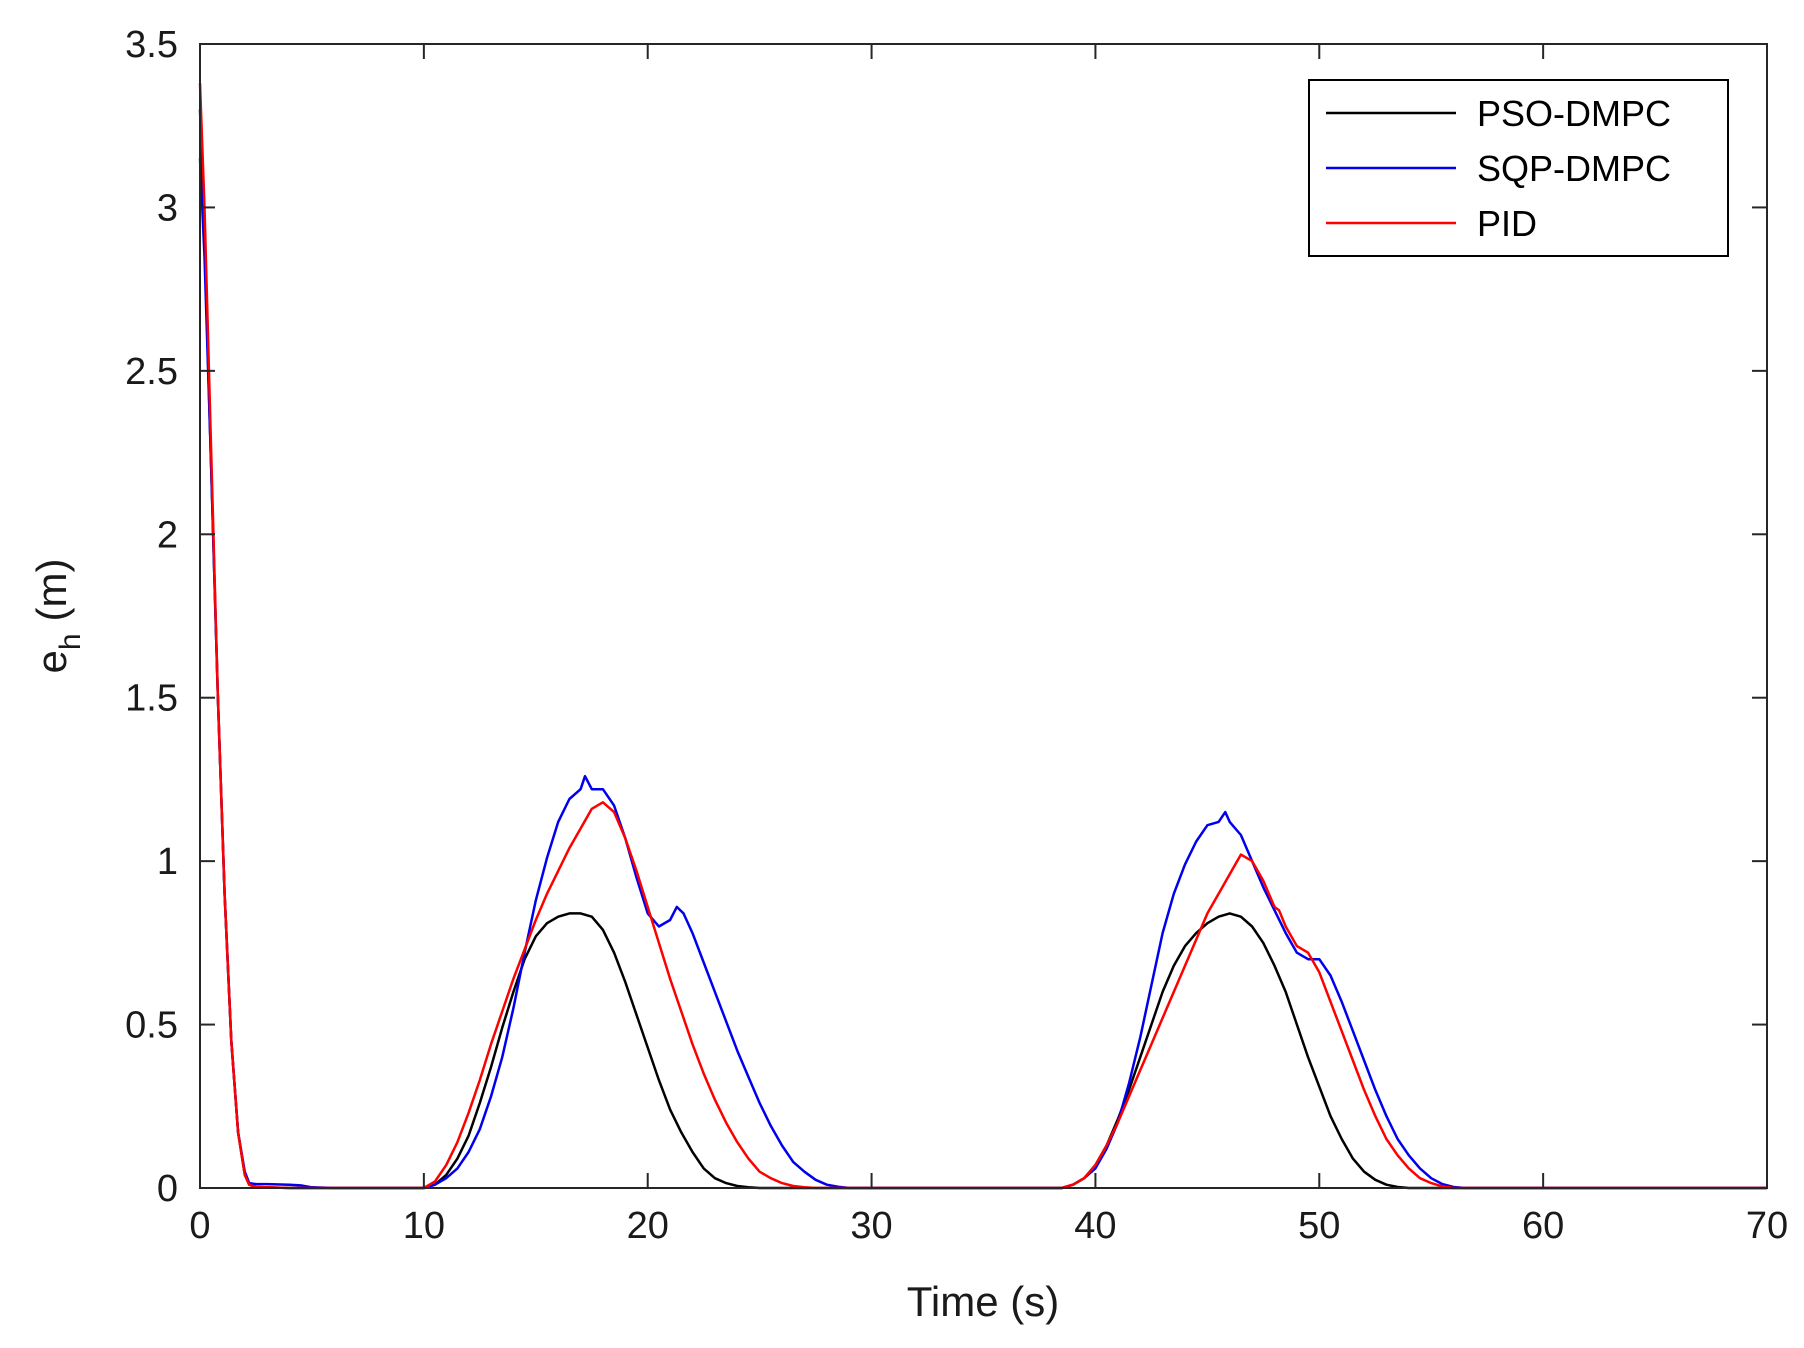 Image resolution: width=1804 pixels, height=1348 pixels. I want to click on legend: PSO-DMPC SQP-DMPC PID, so click(1518, 168).